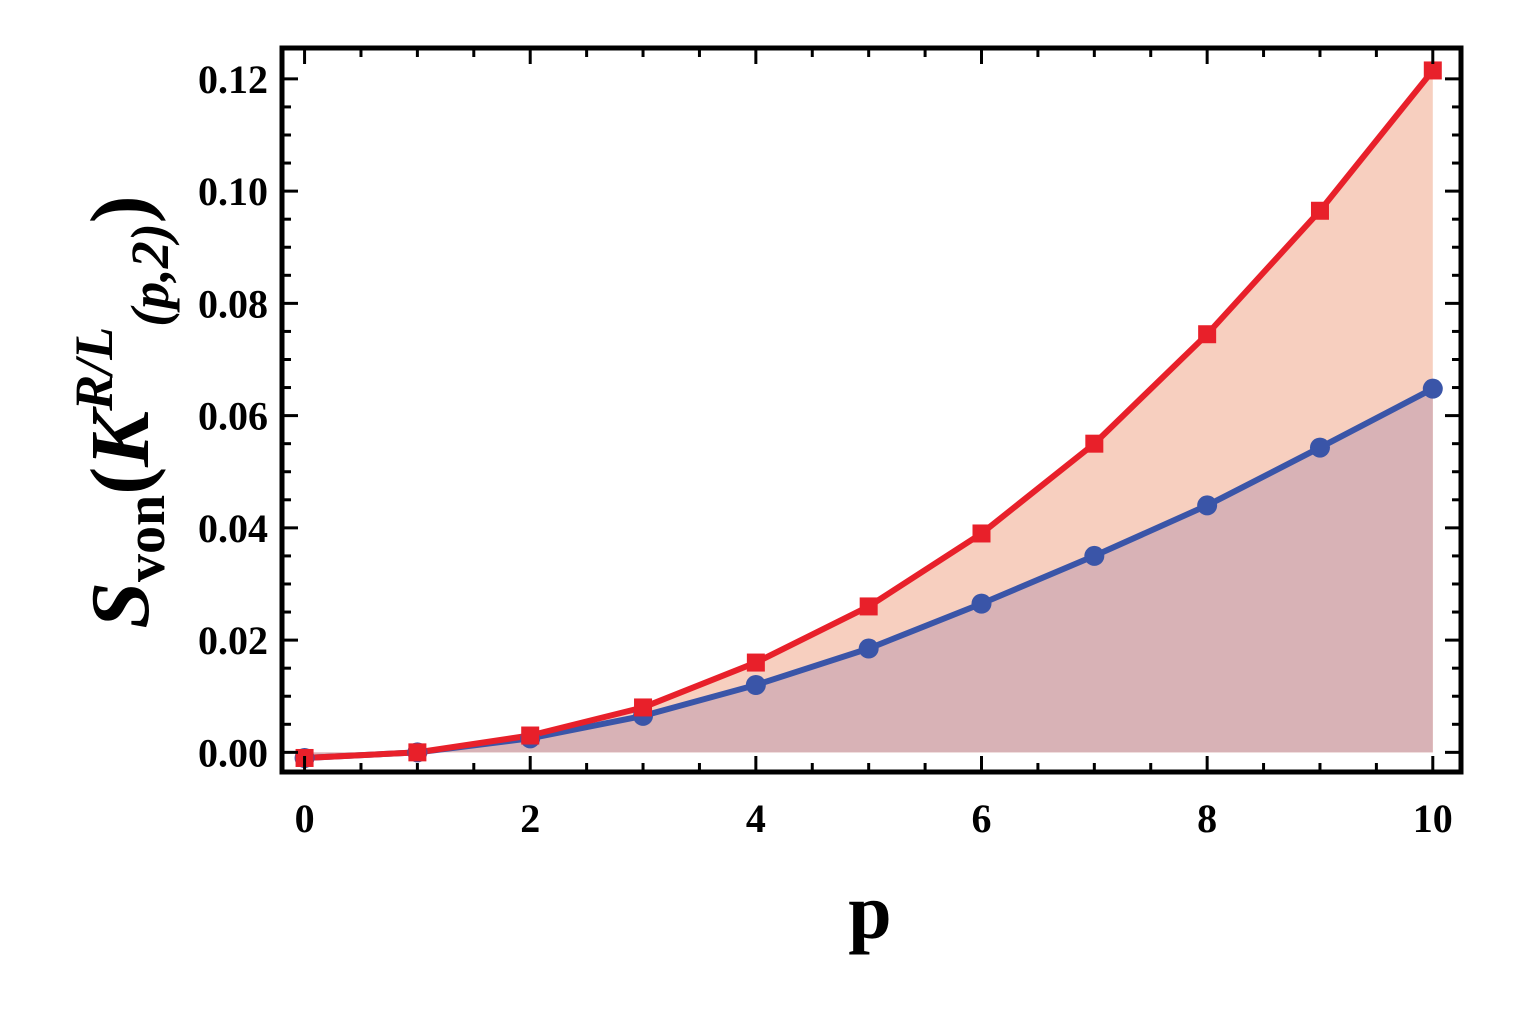  I want to click on x-tick-label: 0, so click(305, 818).